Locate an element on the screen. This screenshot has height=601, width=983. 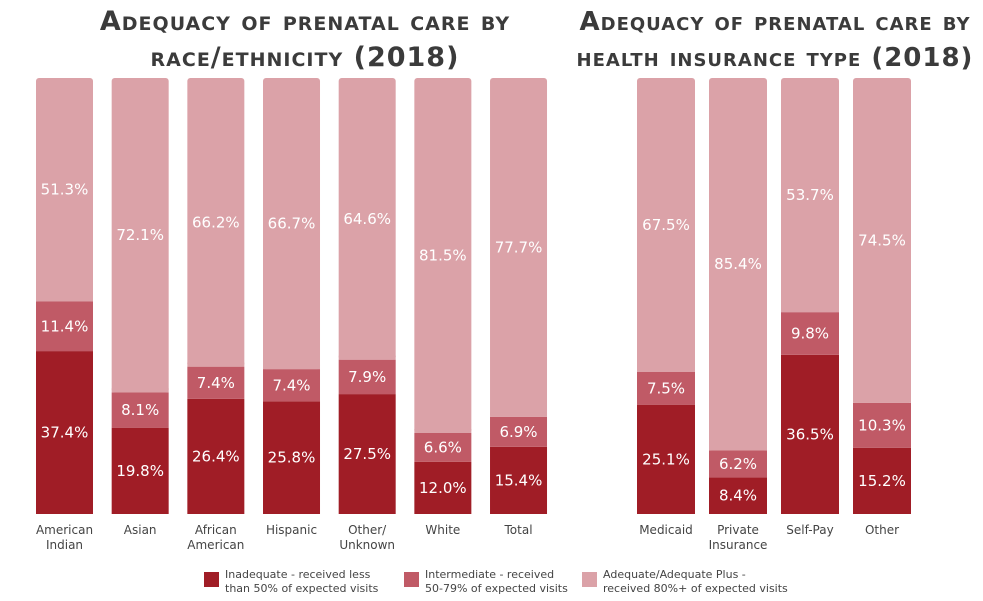
bar-insurance-self-pay-adequate is located at coordinates (810, 195).